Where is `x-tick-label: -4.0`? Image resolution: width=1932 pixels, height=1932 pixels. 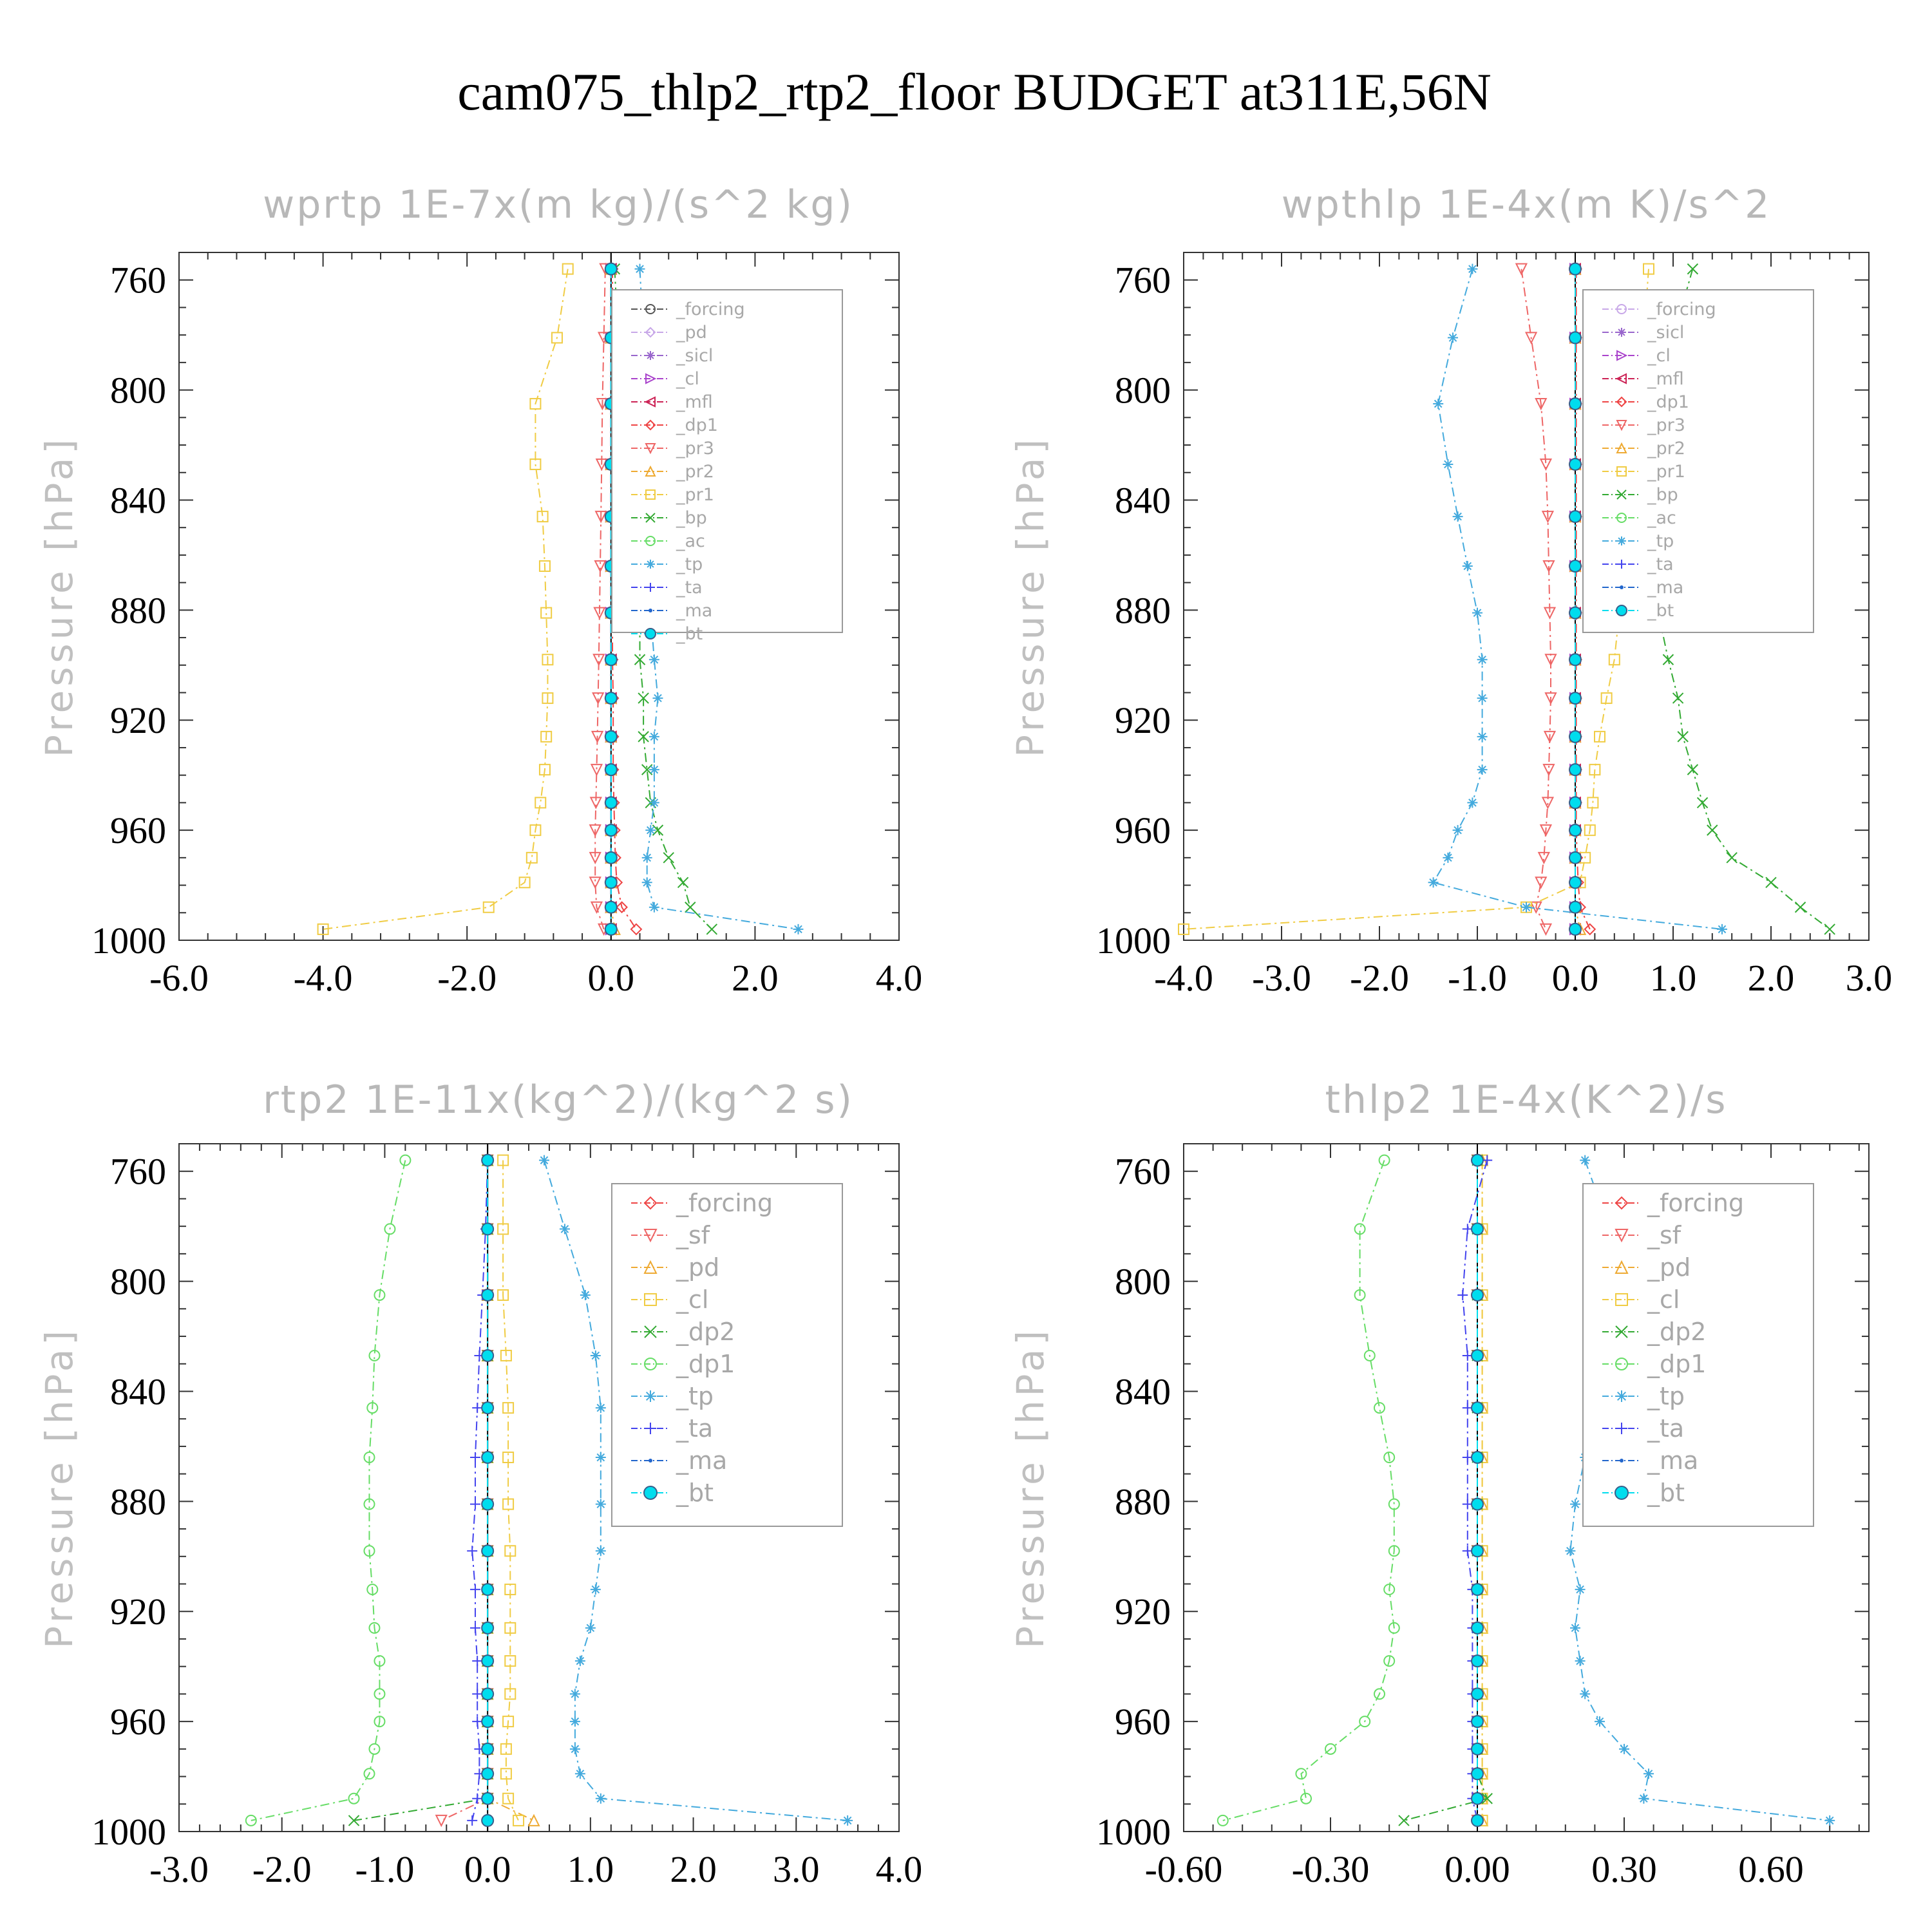
x-tick-label: -4.0 is located at coordinates (323, 978).